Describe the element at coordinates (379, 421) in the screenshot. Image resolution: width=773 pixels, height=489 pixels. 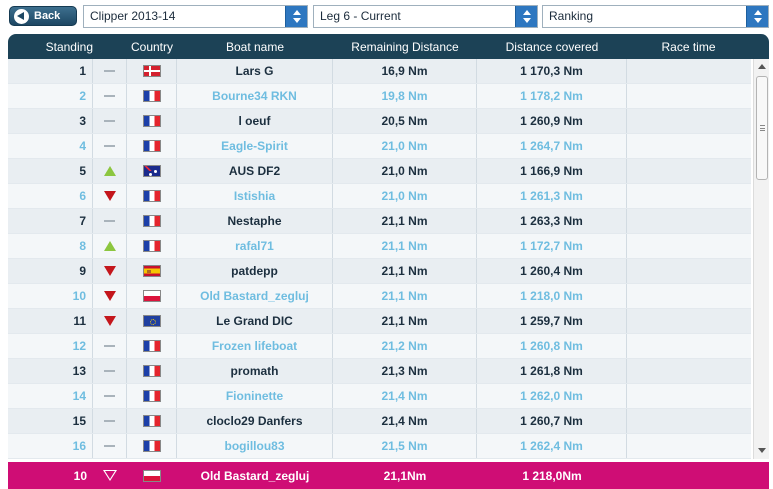
I see `table-row: 15 cloclo29 Danfers 21,4 Nm 1 260,7 Nm` at that location.